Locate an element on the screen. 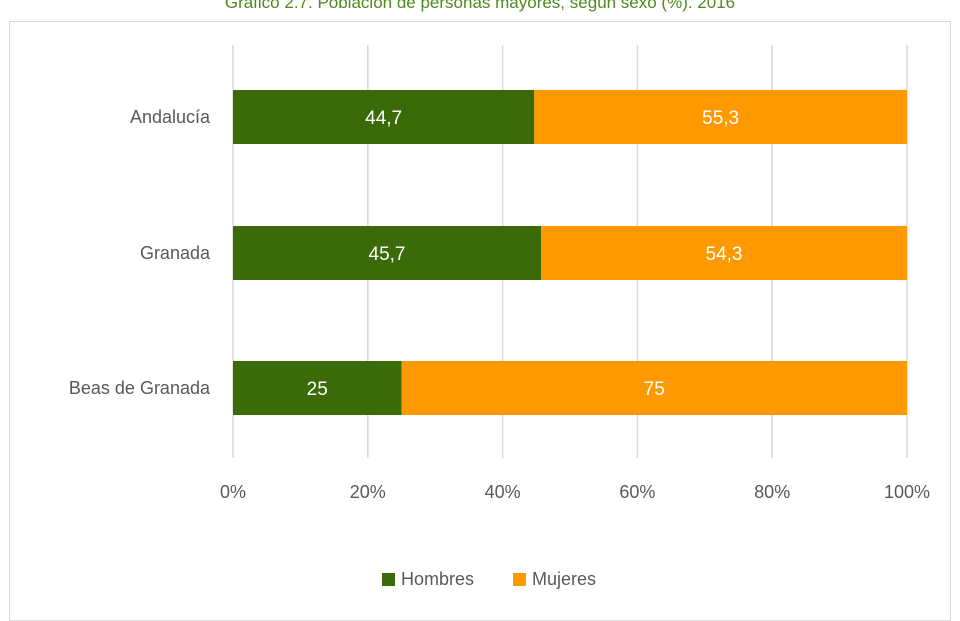 This screenshot has height=621, width=960. x-tick-label: 0% is located at coordinates (233, 492).